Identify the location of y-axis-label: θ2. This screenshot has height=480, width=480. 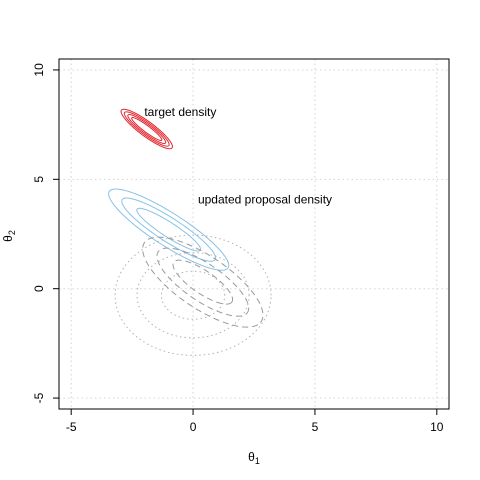
(9, 236).